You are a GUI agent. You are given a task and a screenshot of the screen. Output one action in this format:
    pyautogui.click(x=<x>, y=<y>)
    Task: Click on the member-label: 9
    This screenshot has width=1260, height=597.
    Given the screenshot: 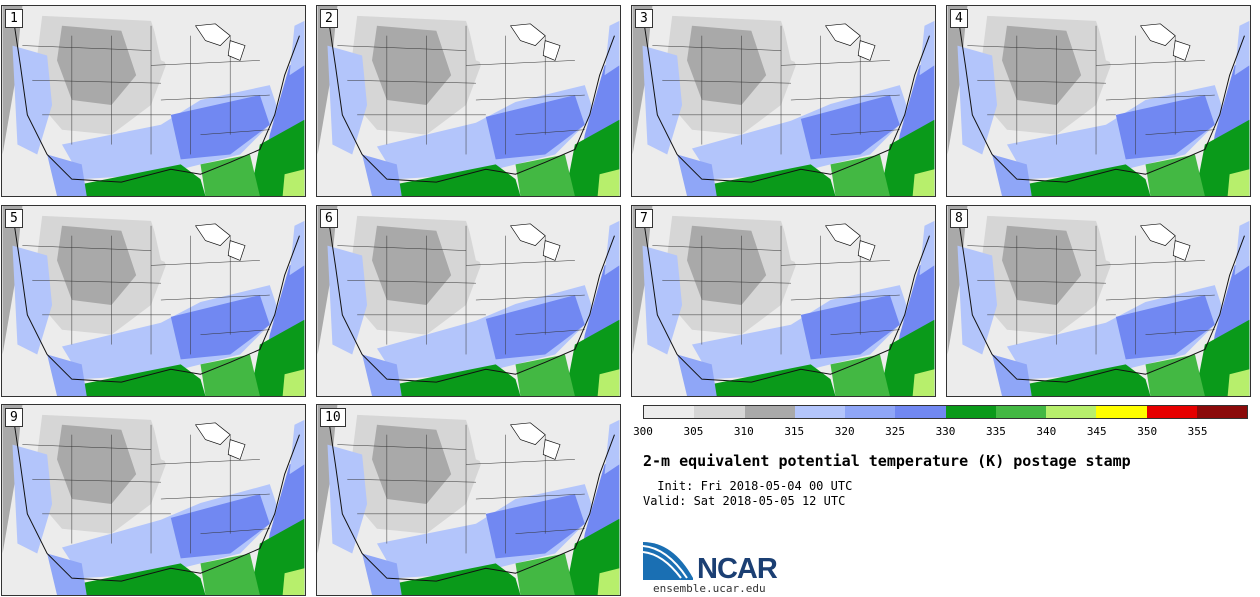 What is the action you would take?
    pyautogui.click(x=14, y=417)
    